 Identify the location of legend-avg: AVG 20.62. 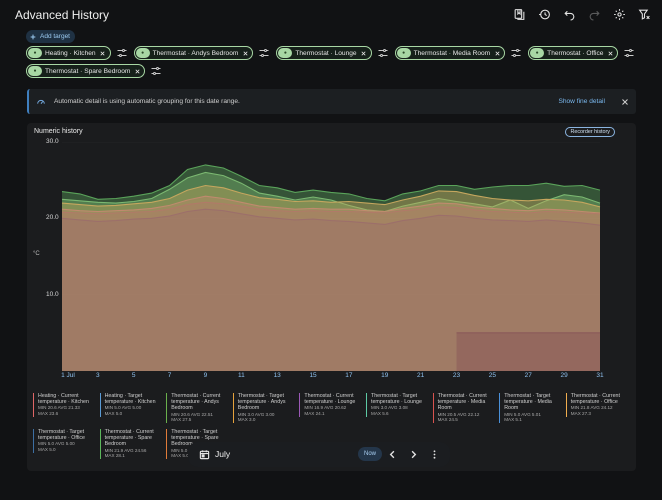
(335, 408).